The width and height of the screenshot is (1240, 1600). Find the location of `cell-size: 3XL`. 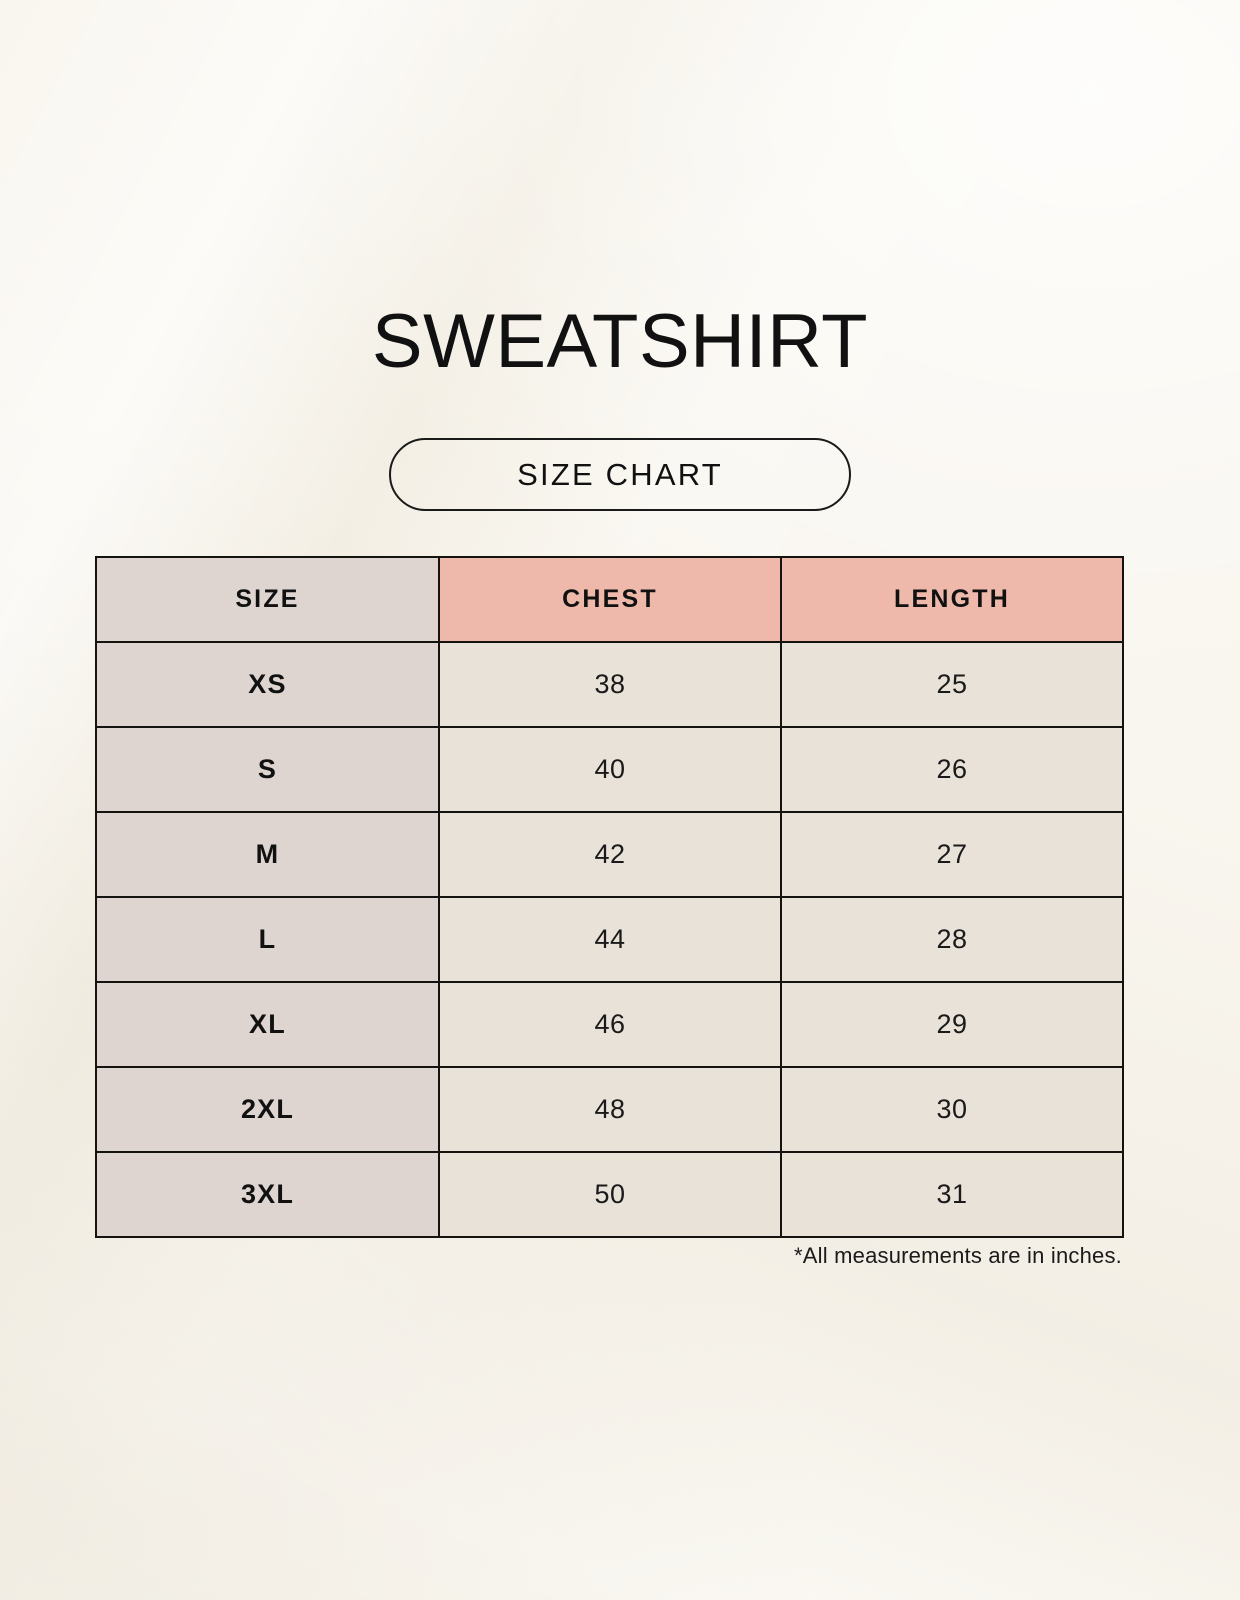

cell-size: 3XL is located at coordinates (267, 1194).